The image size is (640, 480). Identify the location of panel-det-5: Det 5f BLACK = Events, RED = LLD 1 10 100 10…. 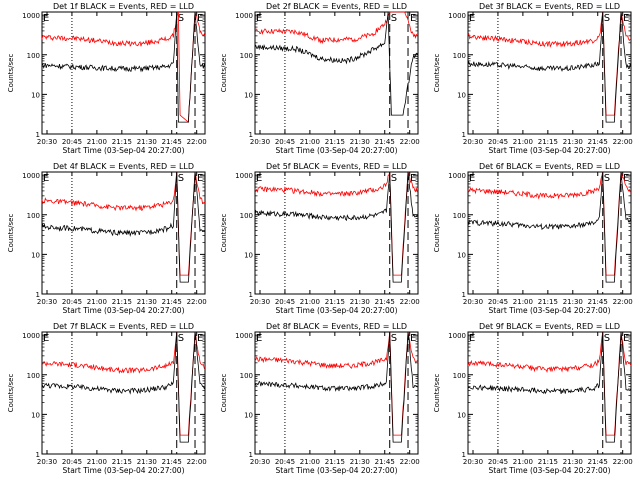
(320, 238).